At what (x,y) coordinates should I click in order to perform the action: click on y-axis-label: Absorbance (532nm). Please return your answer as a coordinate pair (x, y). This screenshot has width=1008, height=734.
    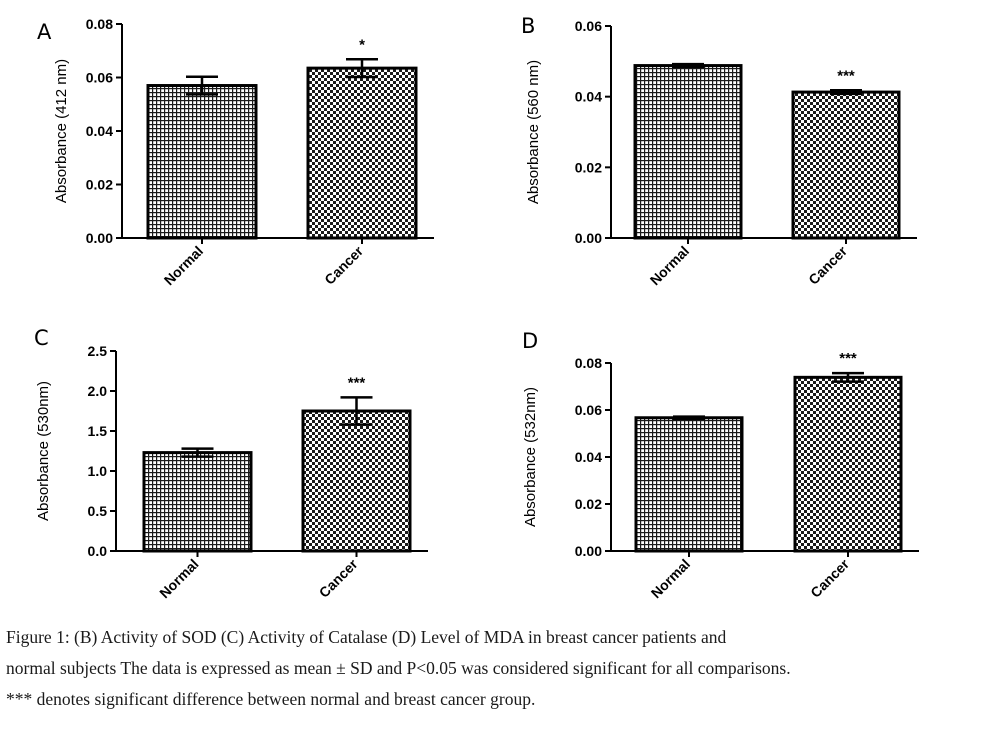
    Looking at the image, I should click on (530, 457).